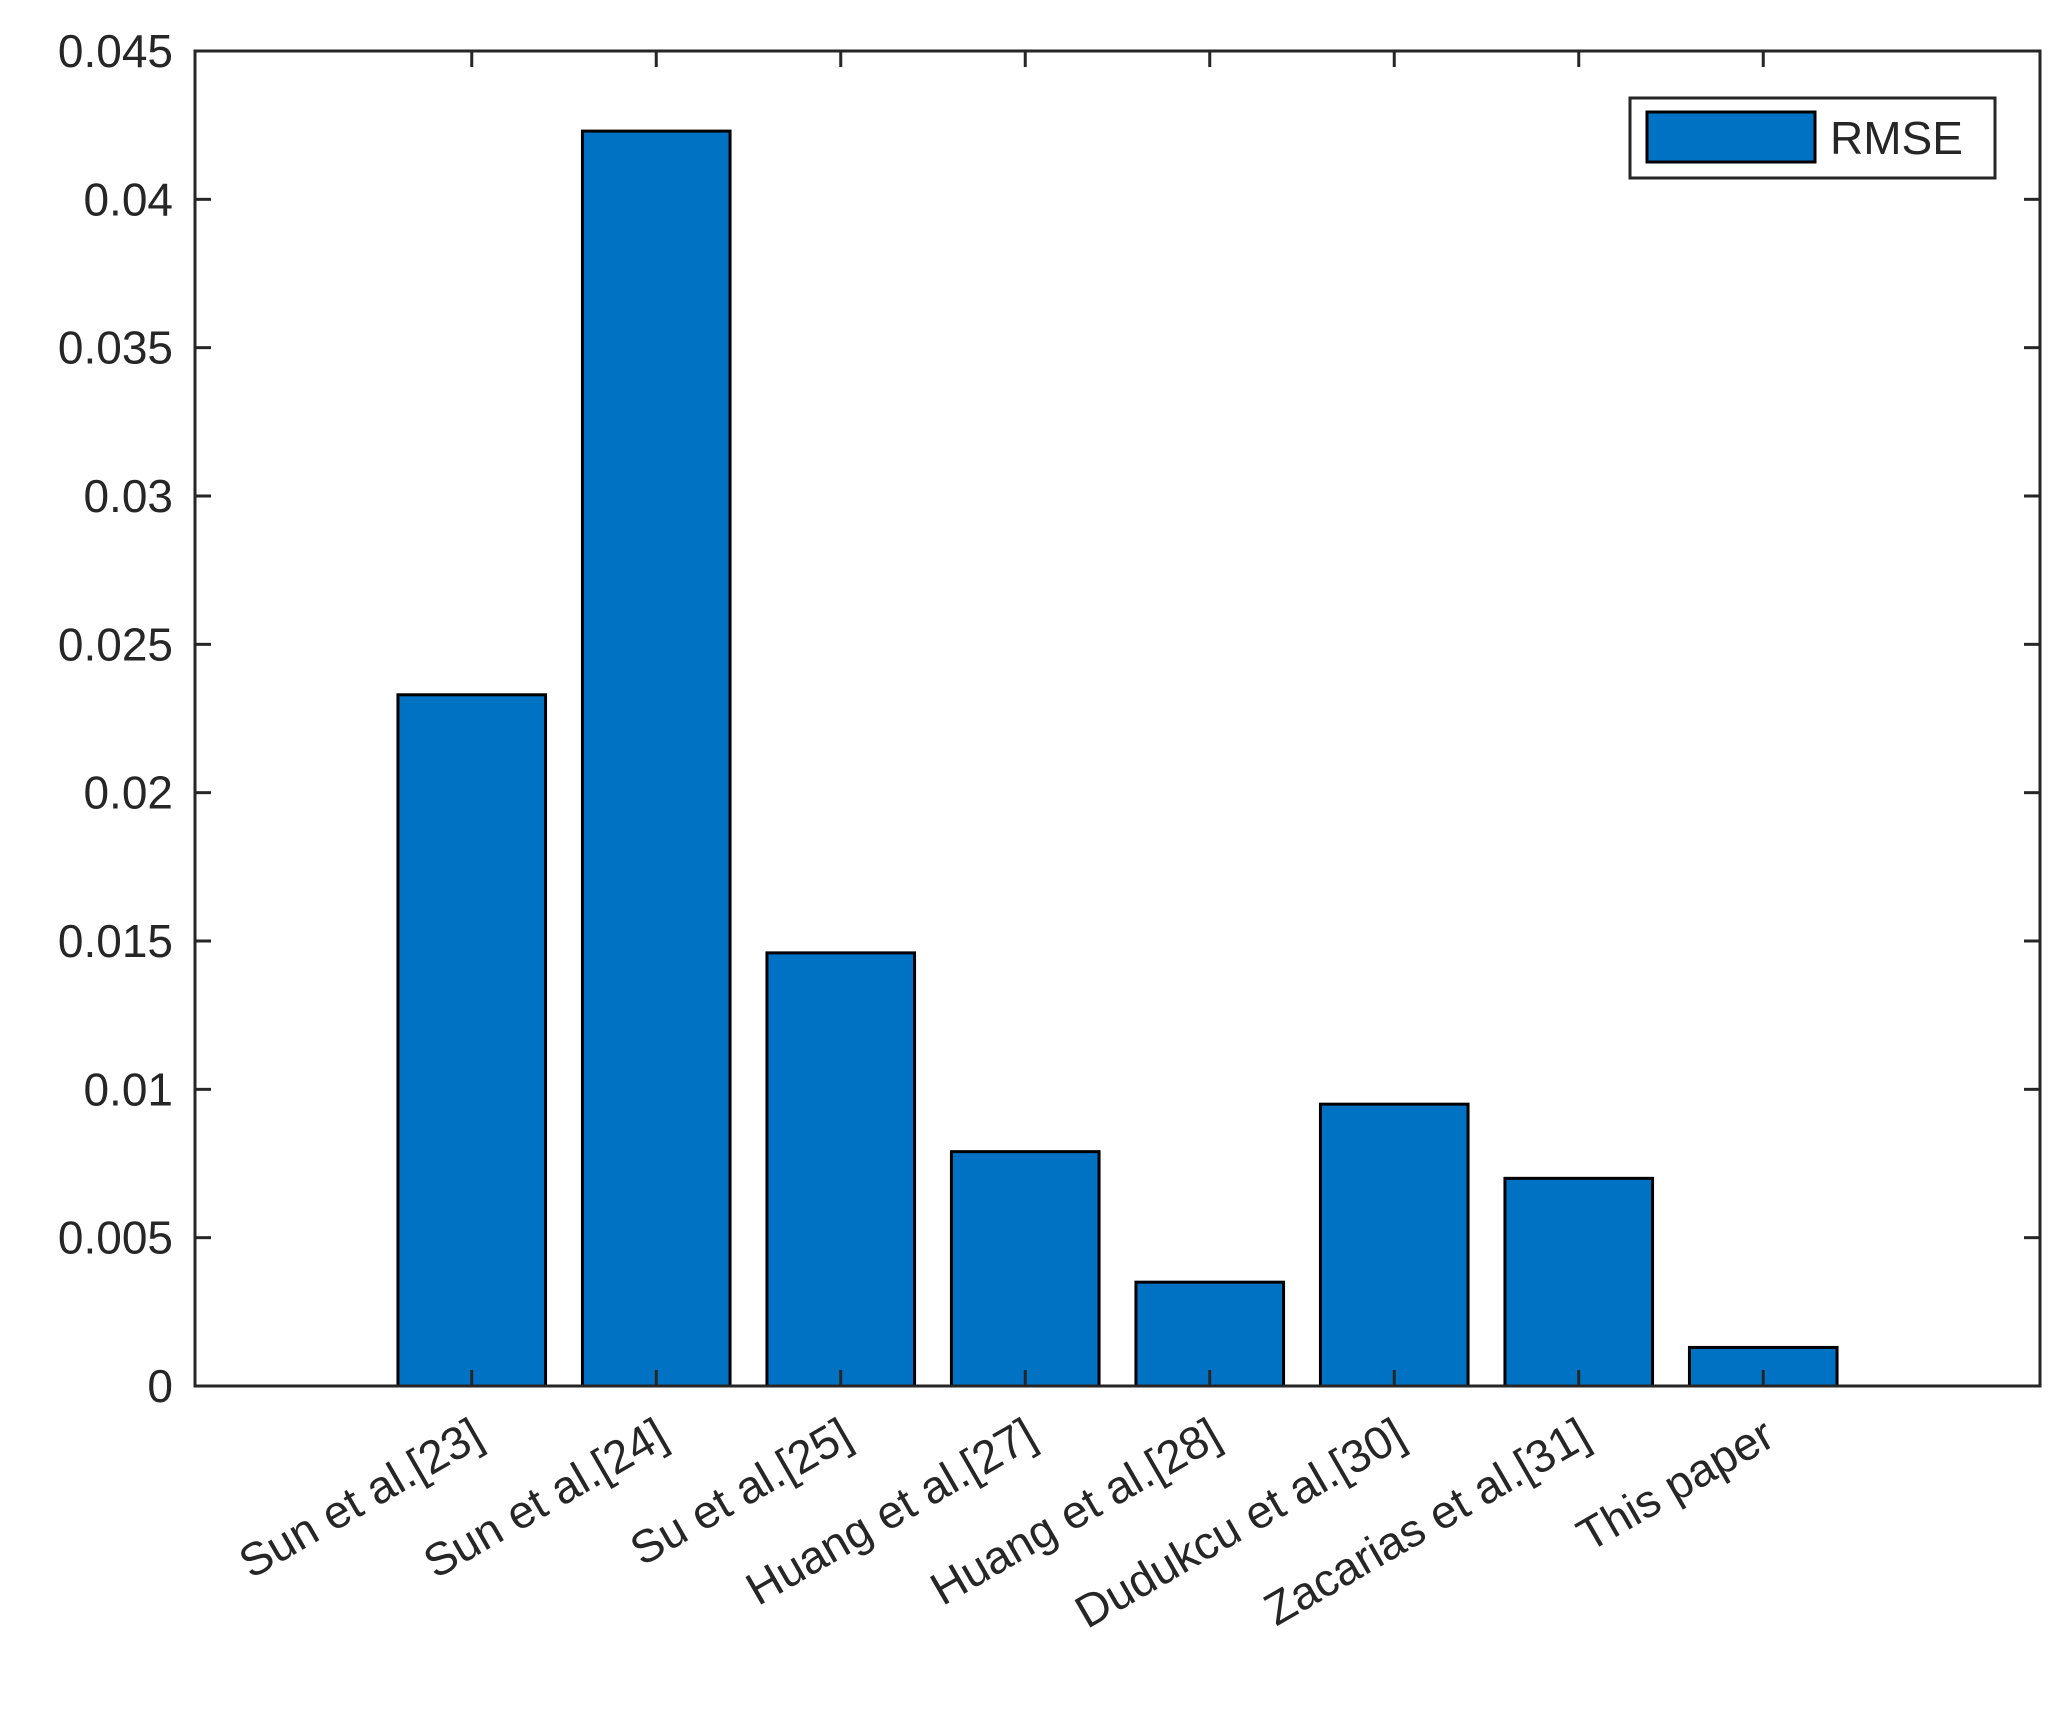  I want to click on y-tick-label: 0.025, so click(115, 644).